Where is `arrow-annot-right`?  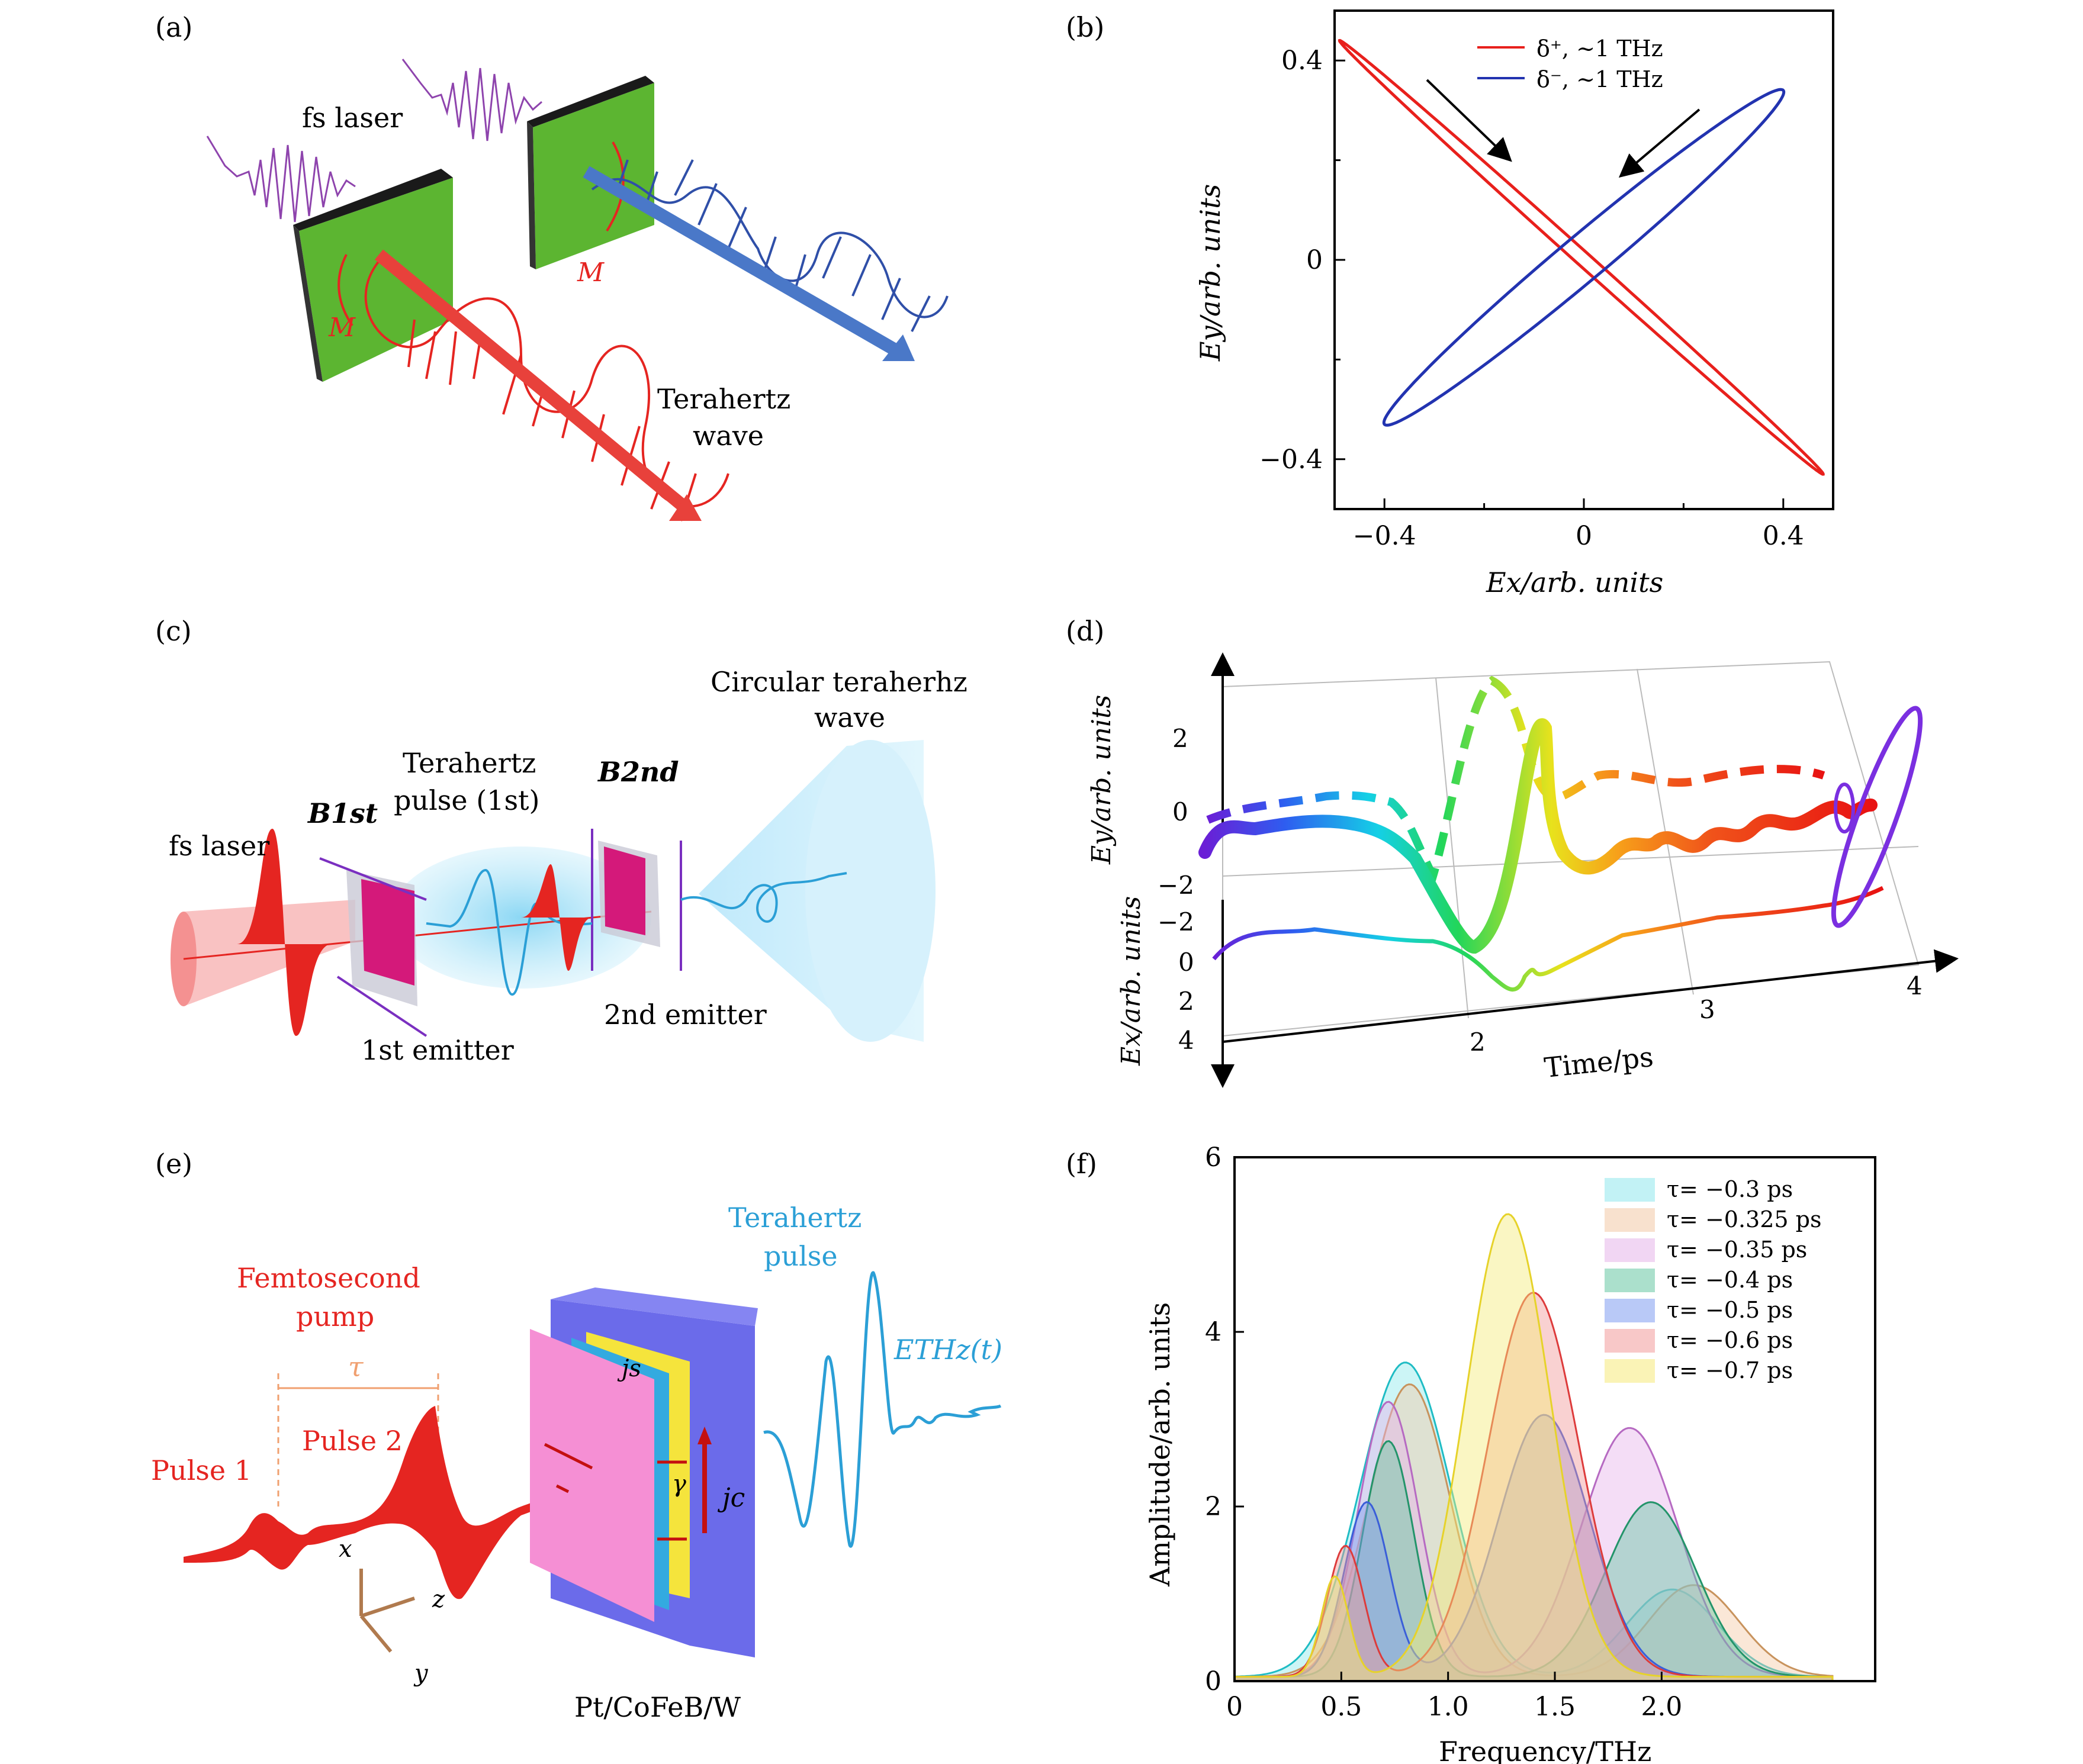
arrow-annot-right is located at coordinates (1659, 143).